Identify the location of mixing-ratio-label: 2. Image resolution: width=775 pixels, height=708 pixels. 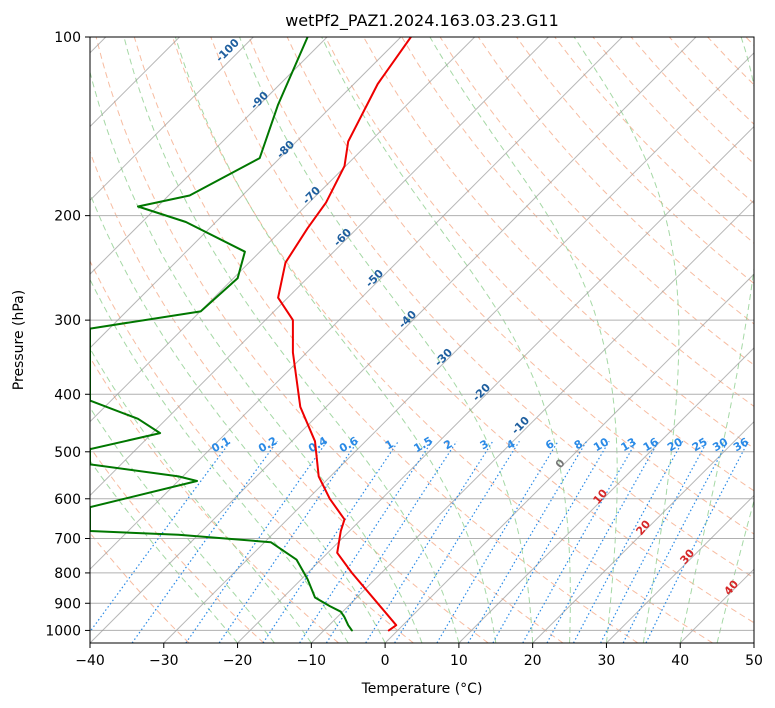
(447, 444).